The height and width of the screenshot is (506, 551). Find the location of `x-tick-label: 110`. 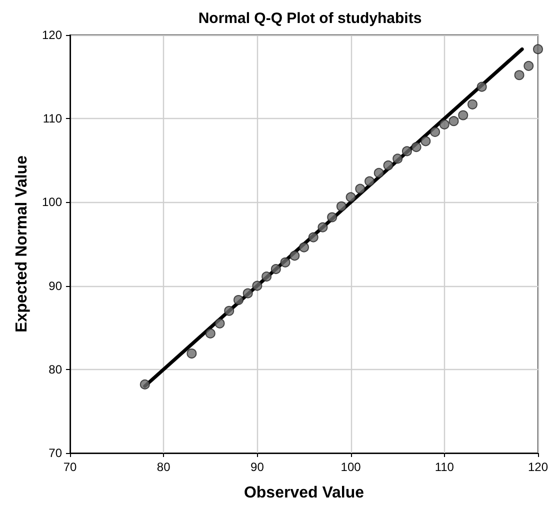

x-tick-label: 110 is located at coordinates (444, 467).